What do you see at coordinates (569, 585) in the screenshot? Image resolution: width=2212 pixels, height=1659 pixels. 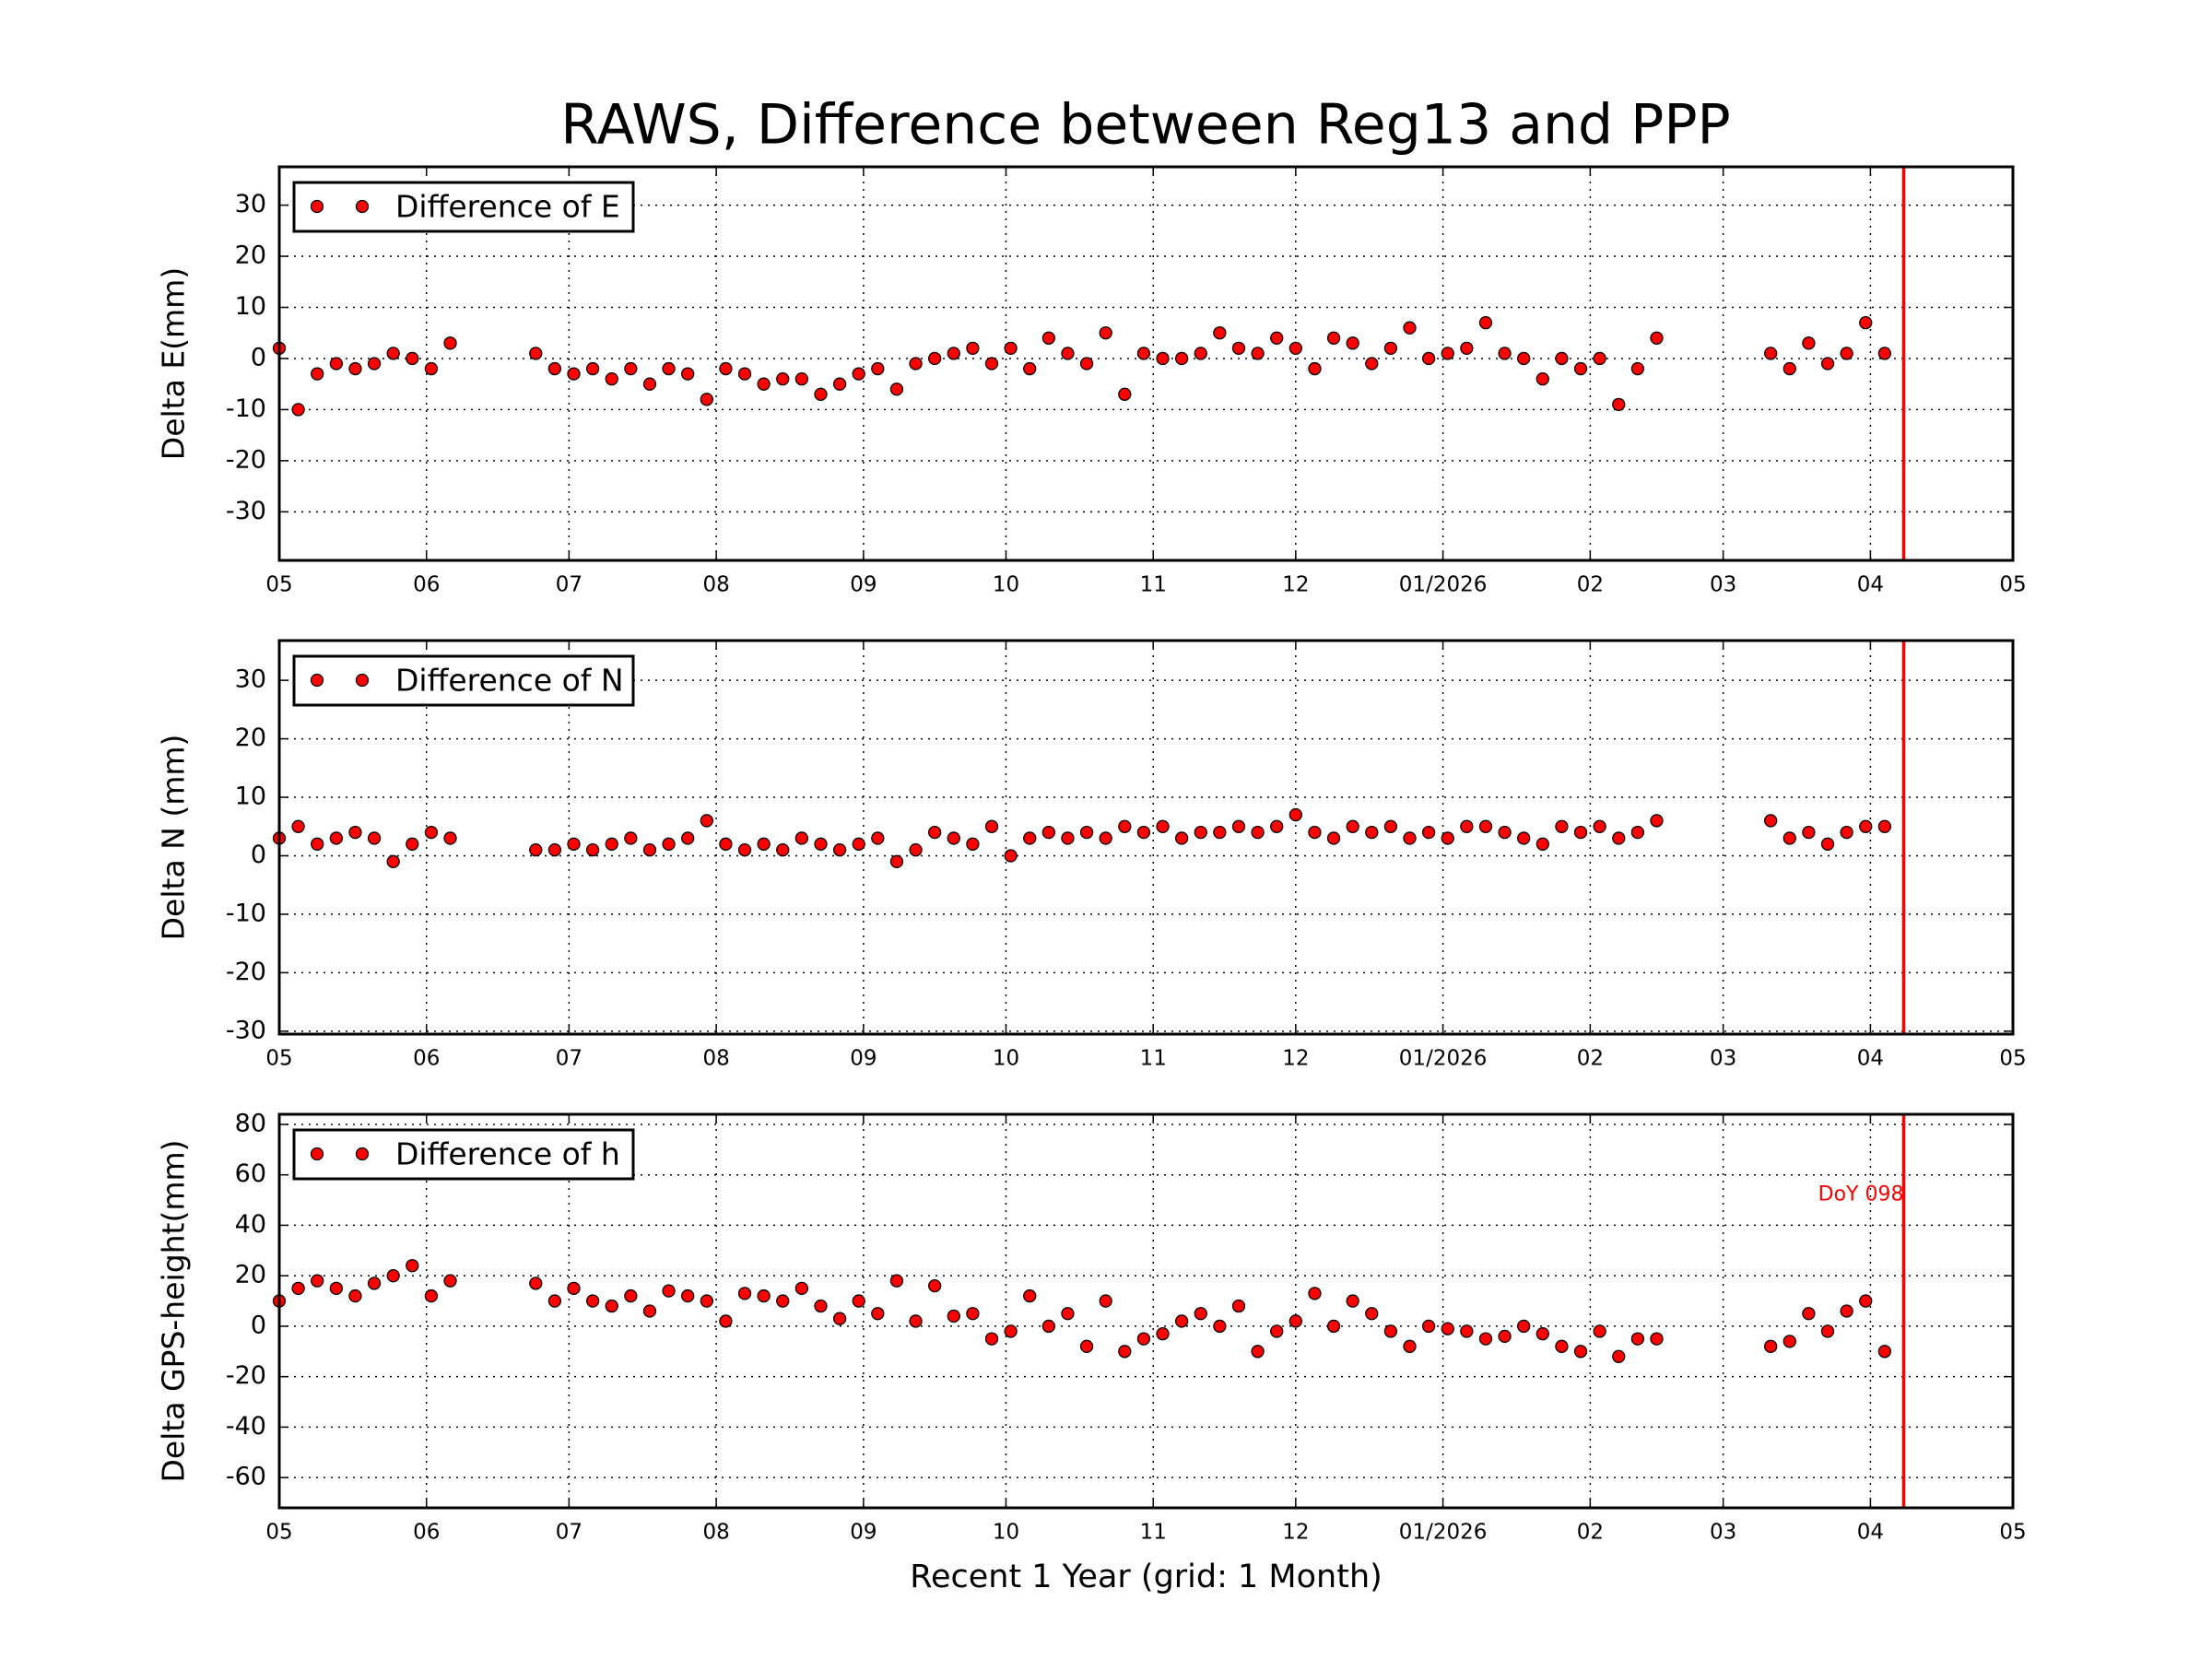 I see `x-tick-label: 07` at bounding box center [569, 585].